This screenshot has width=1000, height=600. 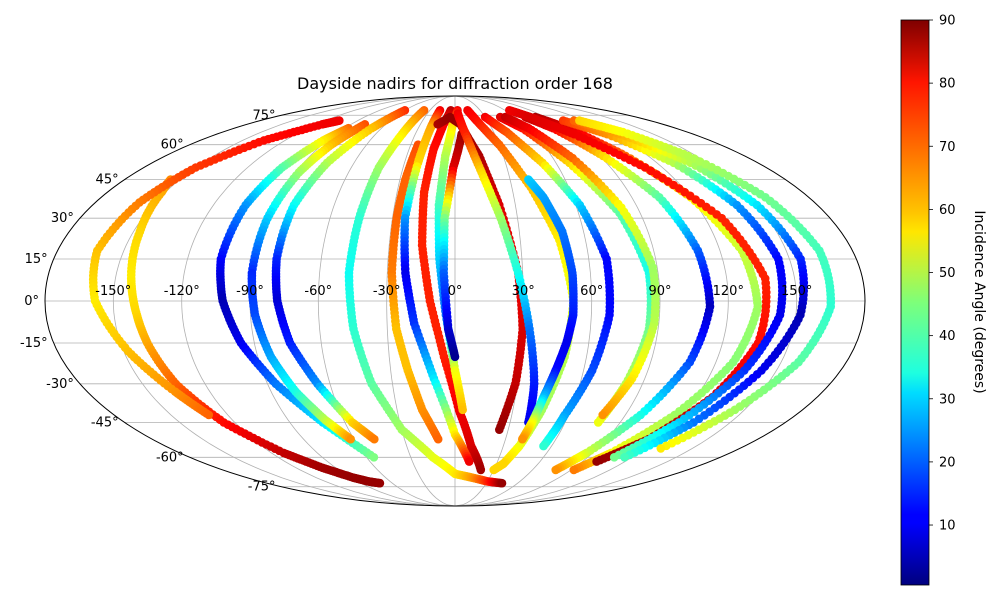 I want to click on longitude-tick-label: 150°, so click(x=796, y=291).